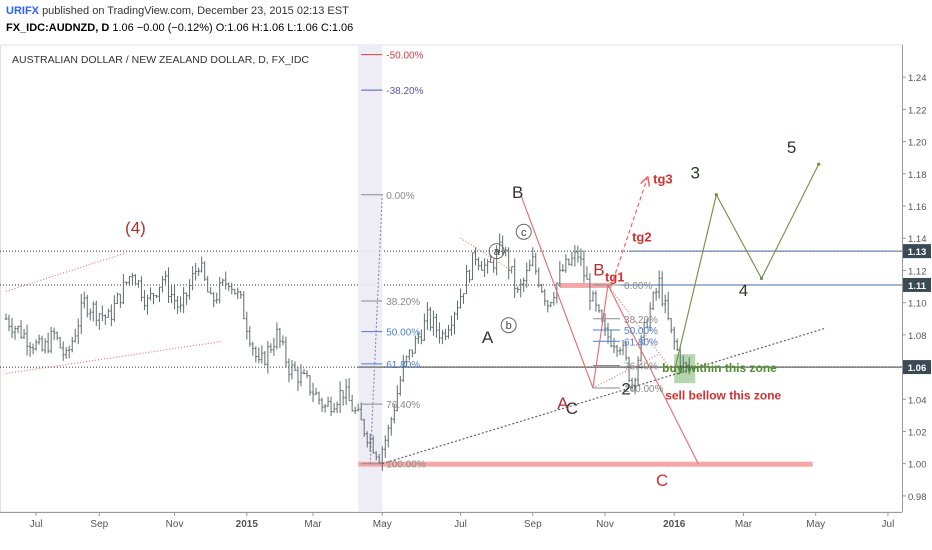  Describe the element at coordinates (791, 147) in the screenshot. I see `wave-label: 5` at that location.